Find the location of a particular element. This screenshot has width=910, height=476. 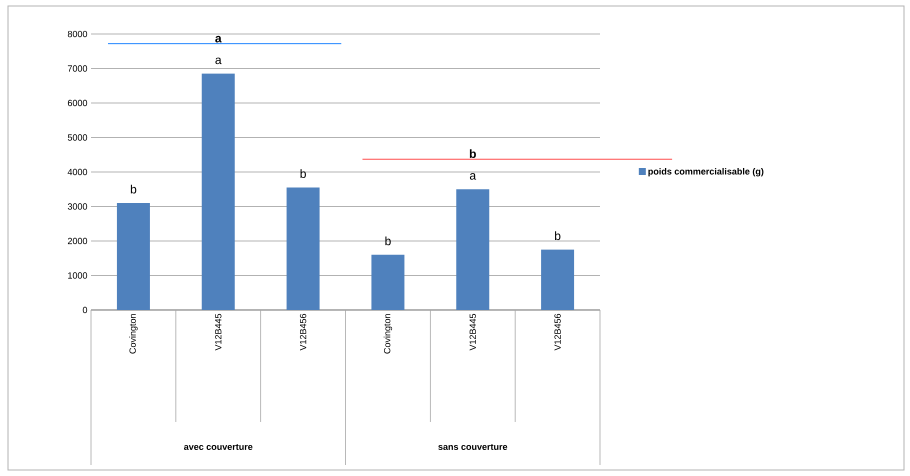

y-tick-label: 4000 is located at coordinates (78, 172).